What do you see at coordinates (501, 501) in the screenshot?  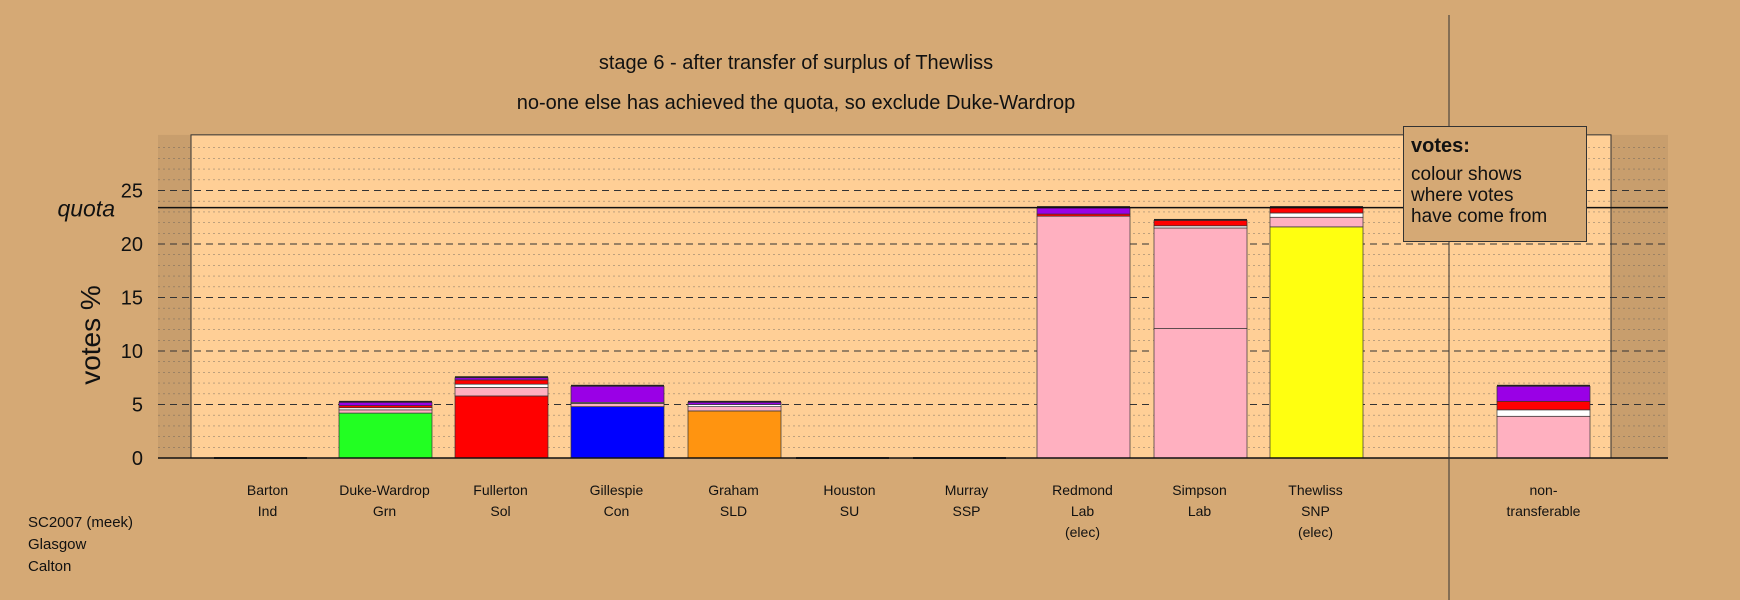 I see `category-label: Fullerton Sol` at bounding box center [501, 501].